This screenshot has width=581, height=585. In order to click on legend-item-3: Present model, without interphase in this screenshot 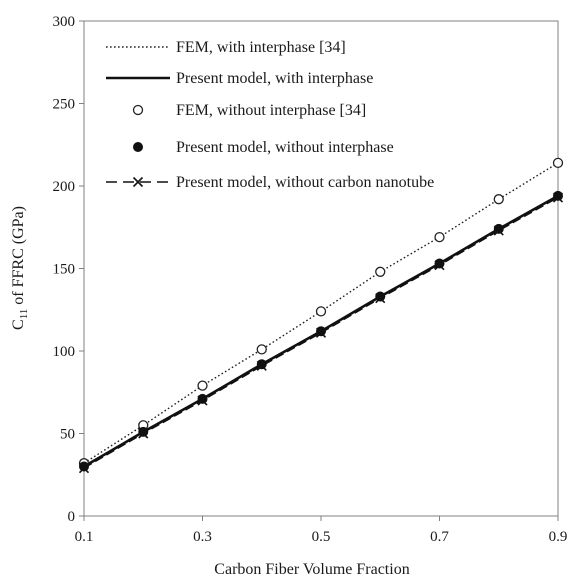, I will do `click(263, 147)`.